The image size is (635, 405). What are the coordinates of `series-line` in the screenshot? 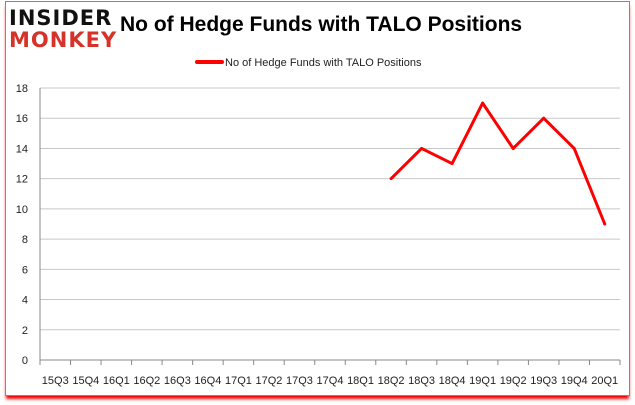 It's located at (498, 163).